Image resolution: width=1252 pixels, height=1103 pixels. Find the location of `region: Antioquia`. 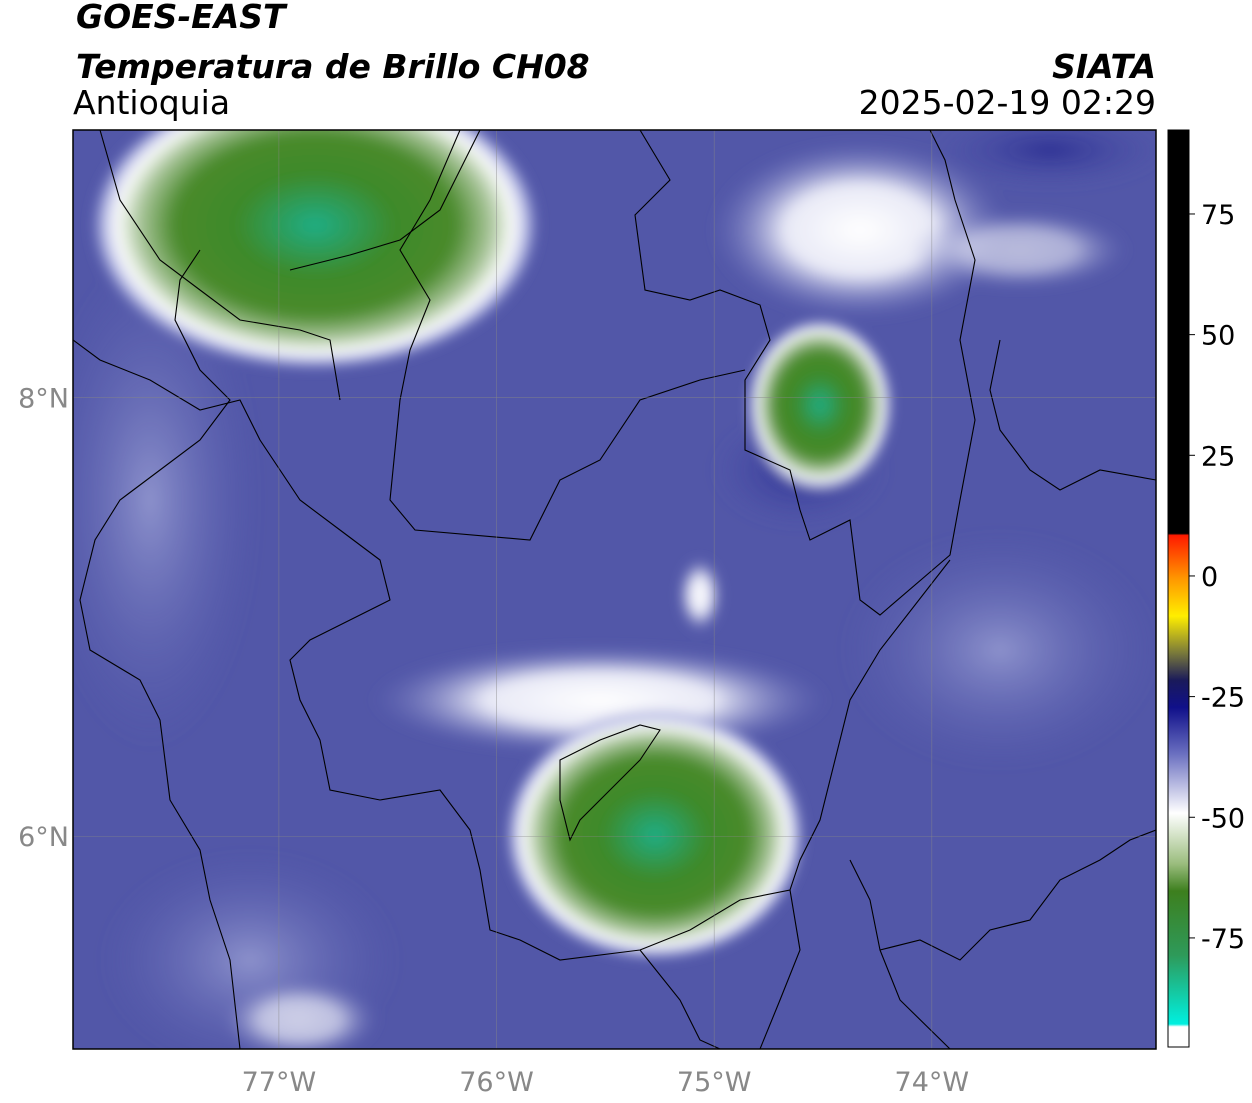

region: Antioquia is located at coordinates (151, 102).